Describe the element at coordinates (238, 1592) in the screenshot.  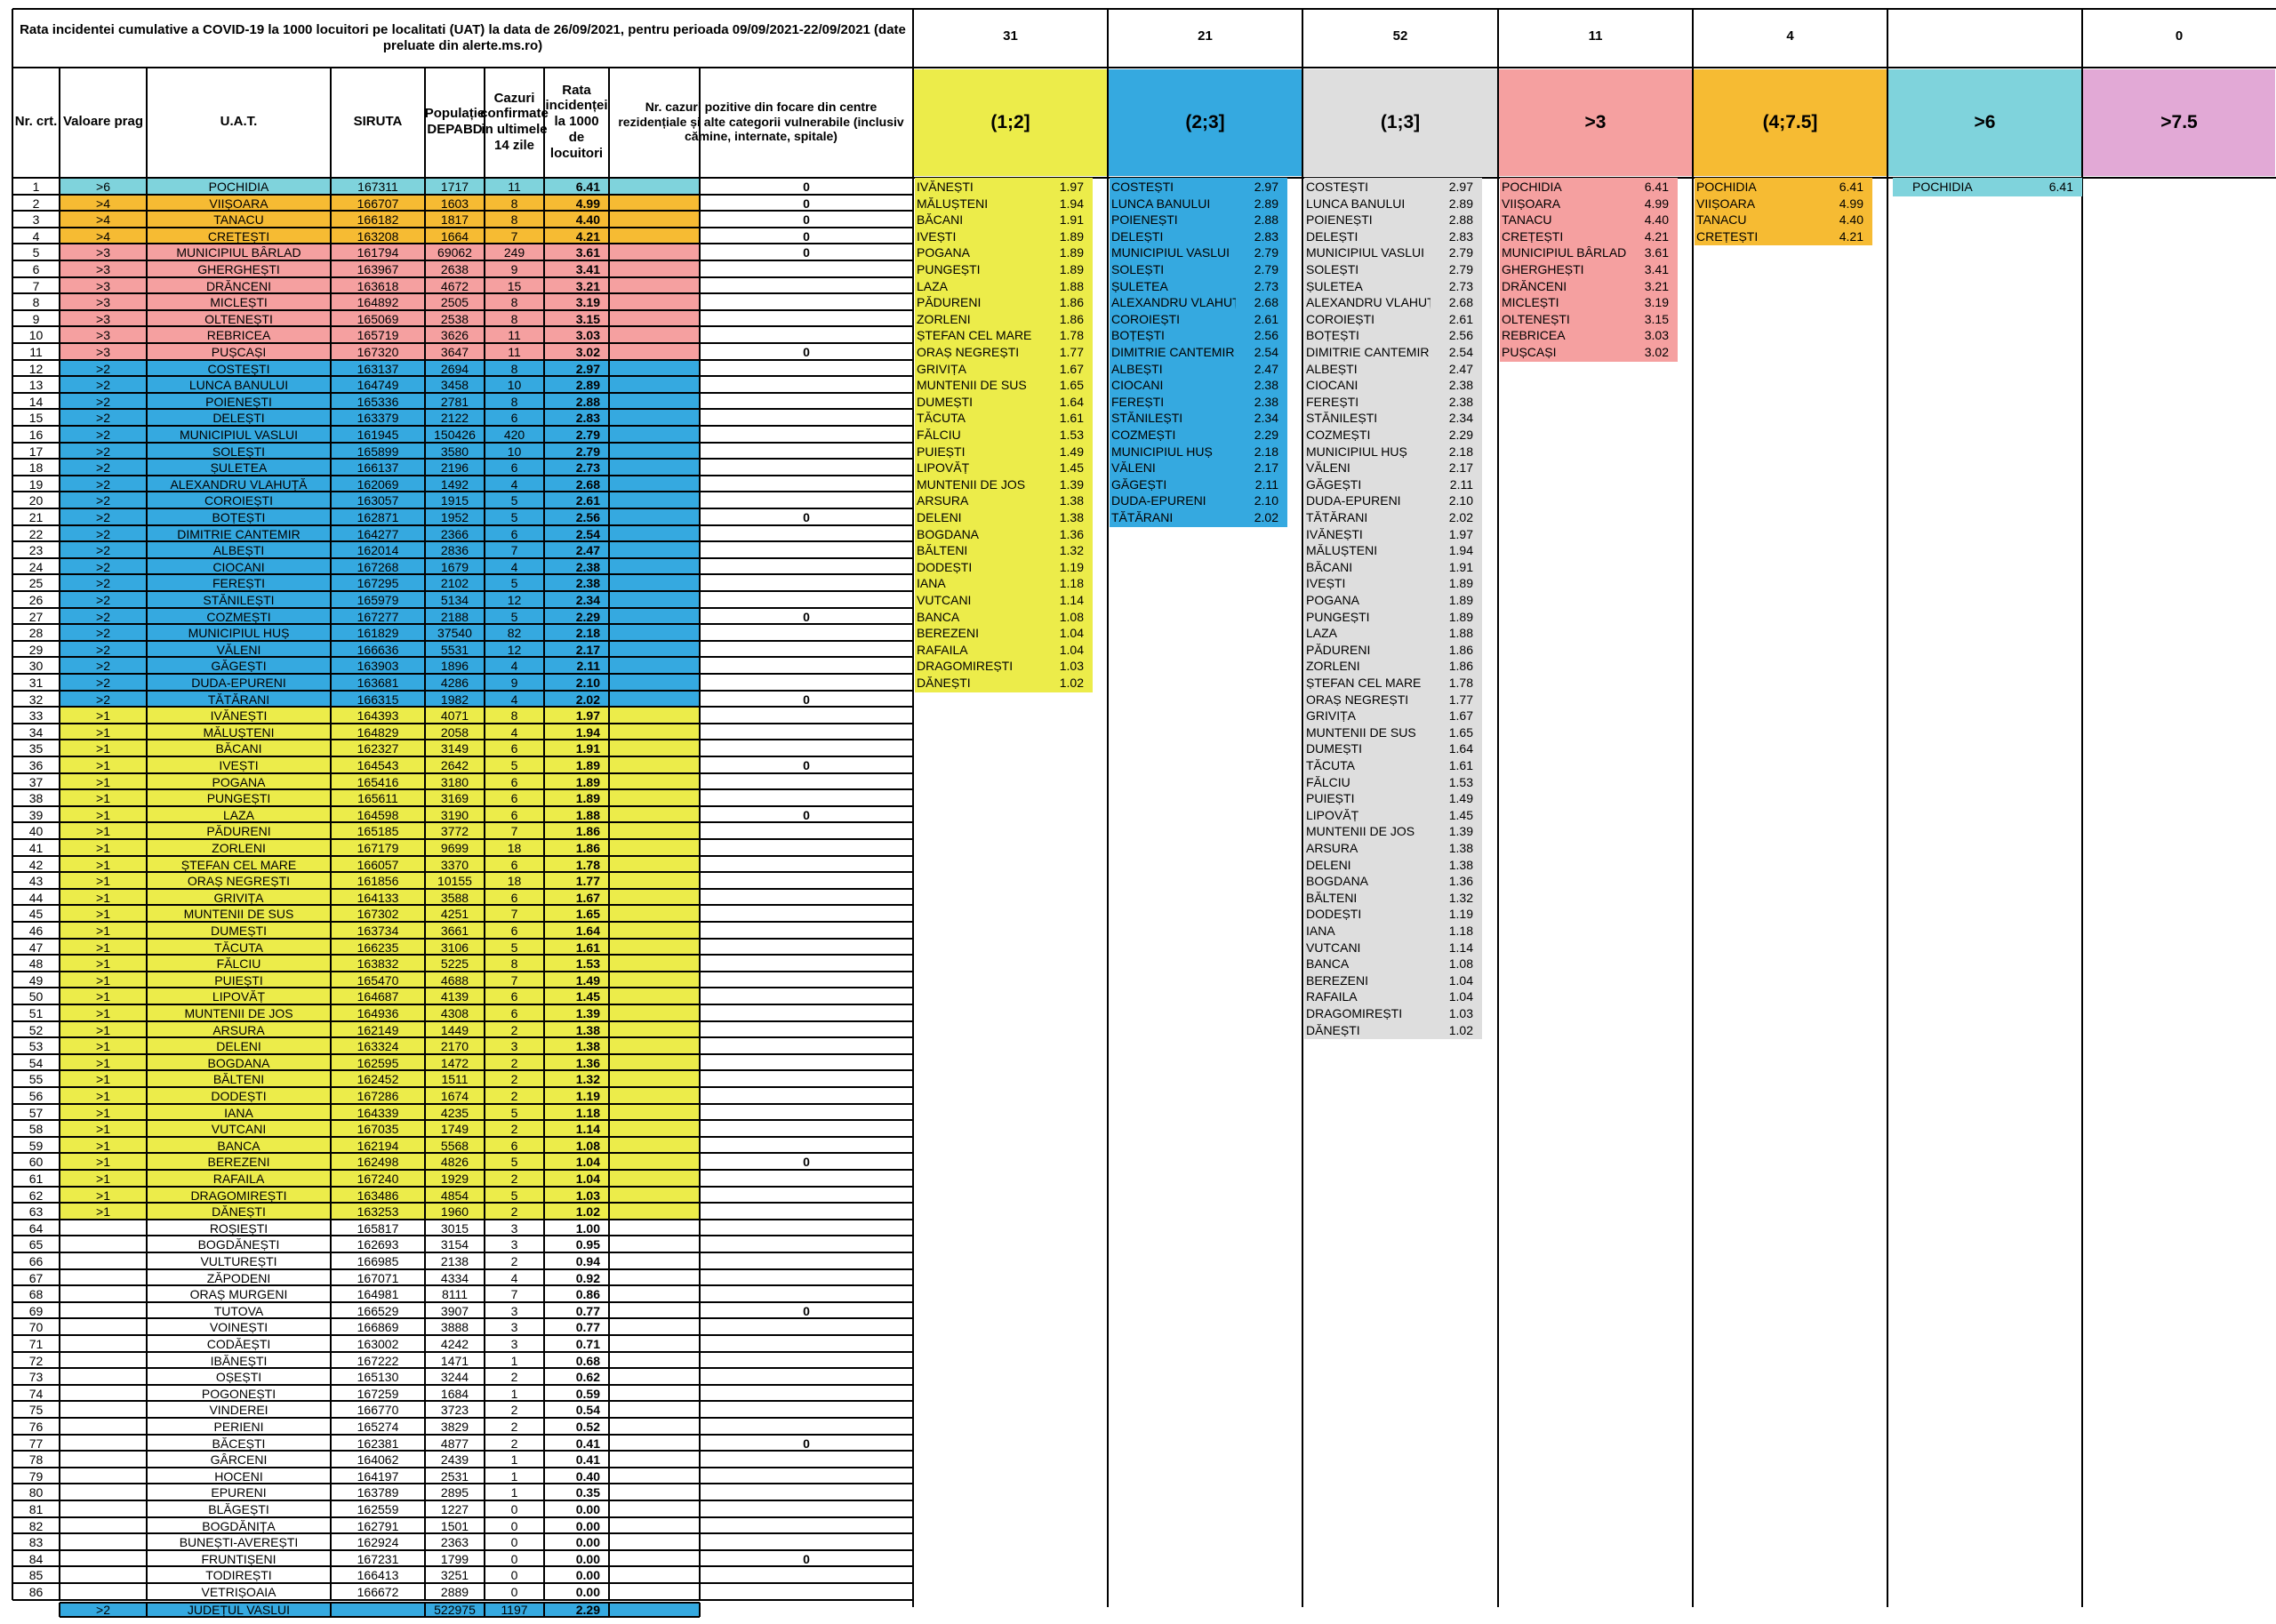
I see `table-cell: VETRIȘOAIA` at that location.